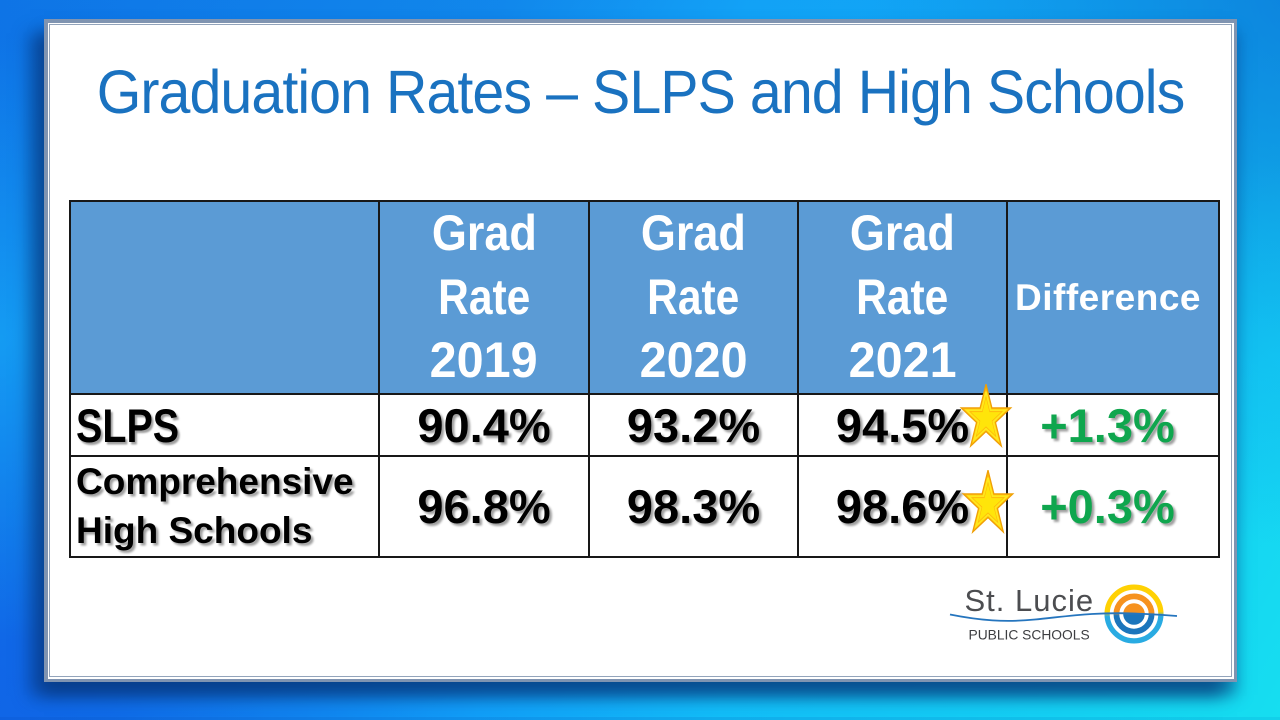 This screenshot has height=720, width=1280. What do you see at coordinates (1030, 600) in the screenshot?
I see `svg-text: St. Lucie` at bounding box center [1030, 600].